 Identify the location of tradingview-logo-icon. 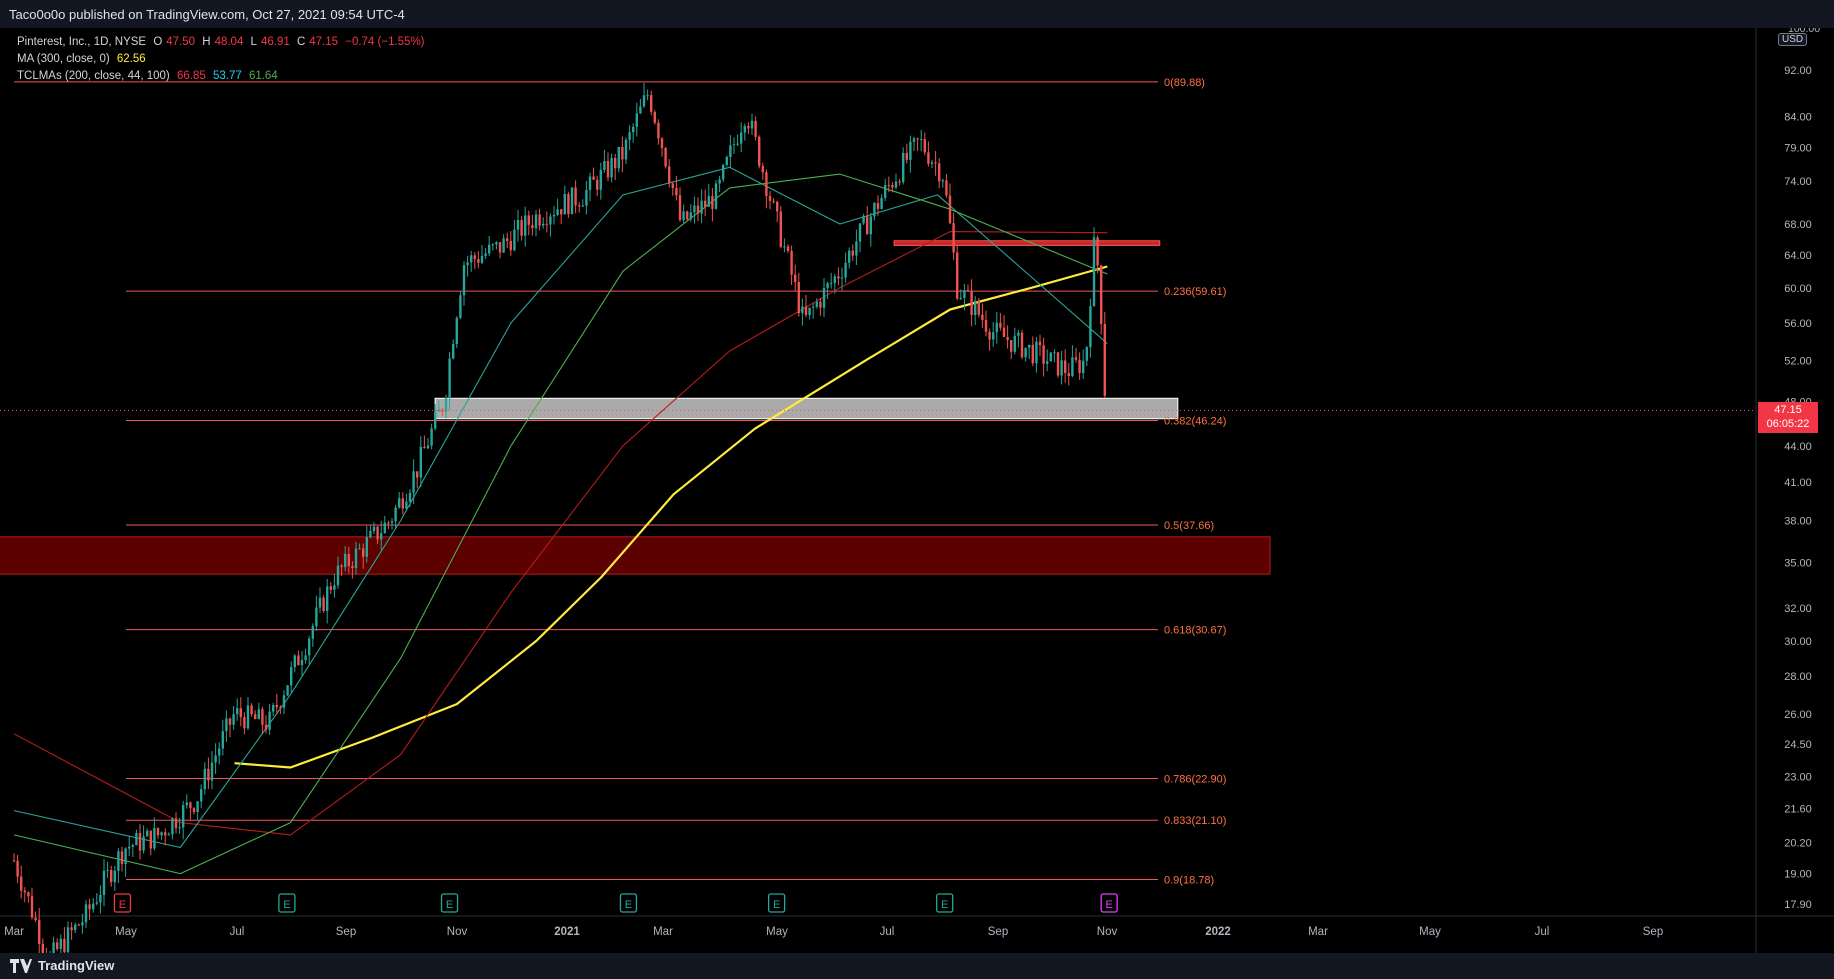
(21, 965).